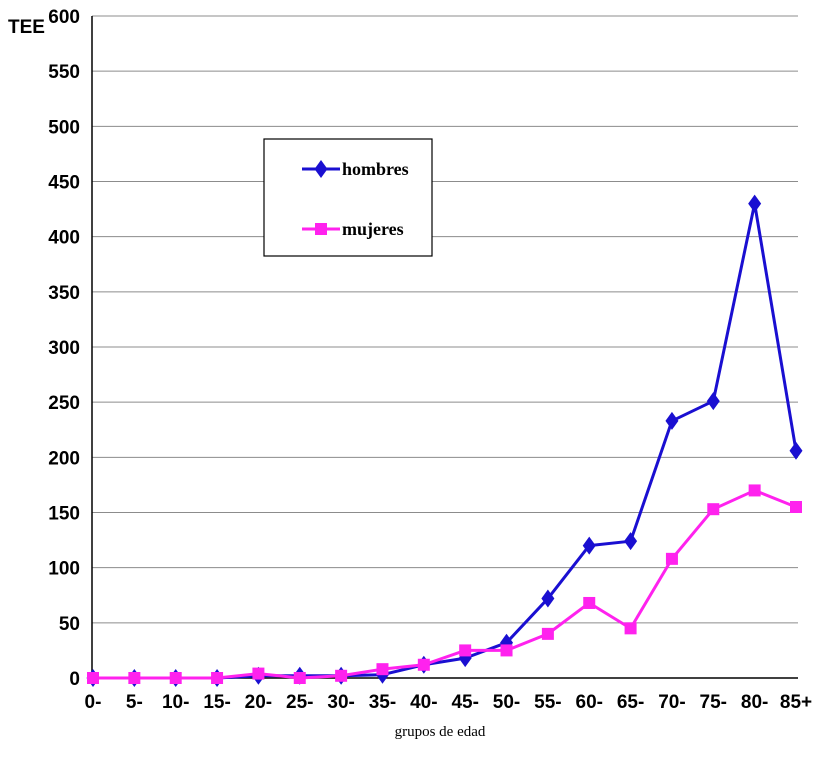 The height and width of the screenshot is (774, 816). What do you see at coordinates (69, 624) in the screenshot?
I see `y-tick-label: 50` at bounding box center [69, 624].